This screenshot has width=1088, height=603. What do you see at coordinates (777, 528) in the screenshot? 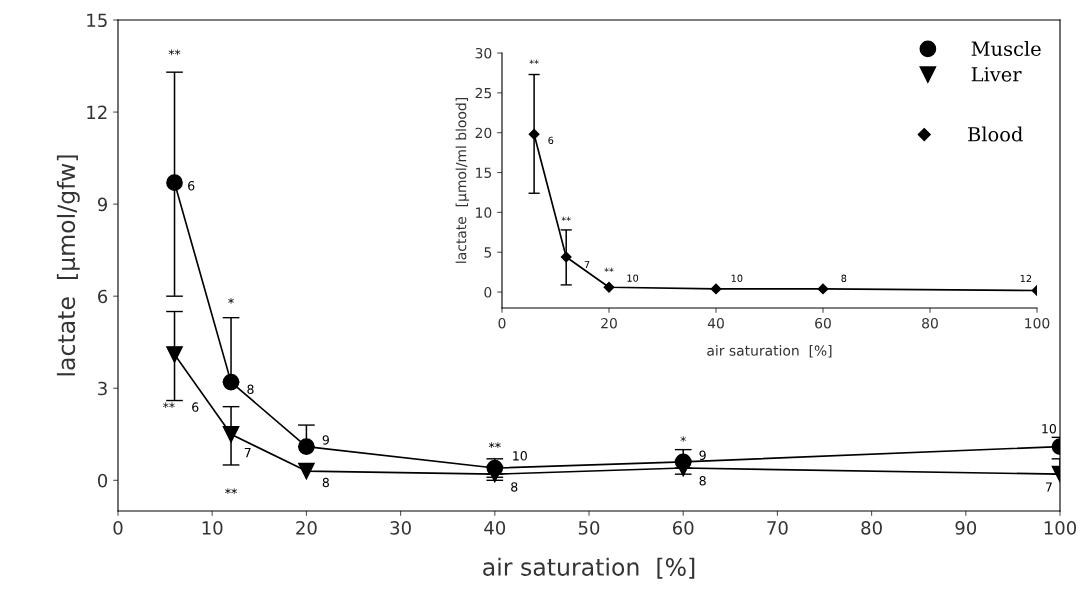
I see `x-tick-label: 70` at bounding box center [777, 528].